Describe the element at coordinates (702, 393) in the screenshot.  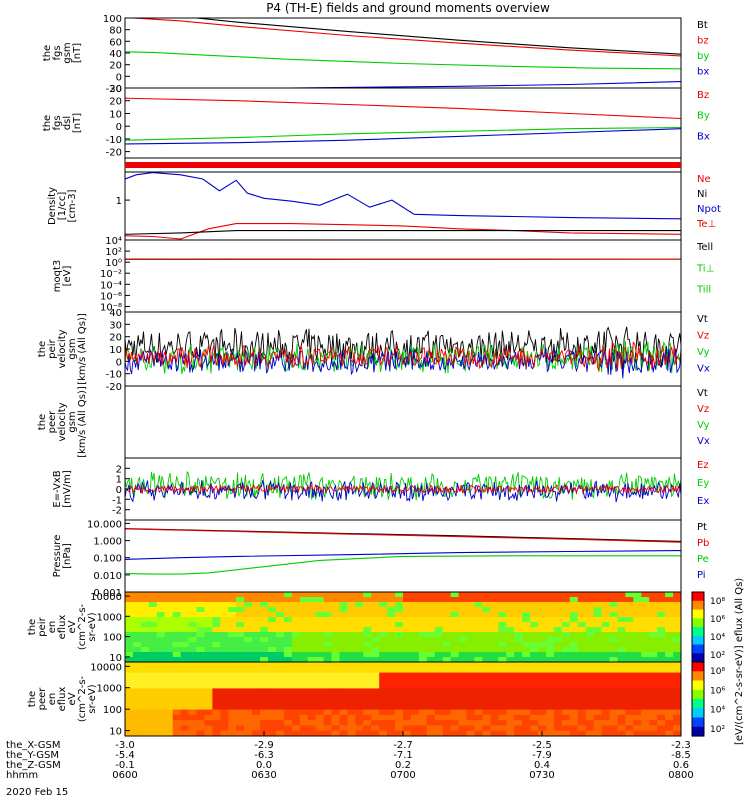
I see `legend-entry: Vt` at that location.